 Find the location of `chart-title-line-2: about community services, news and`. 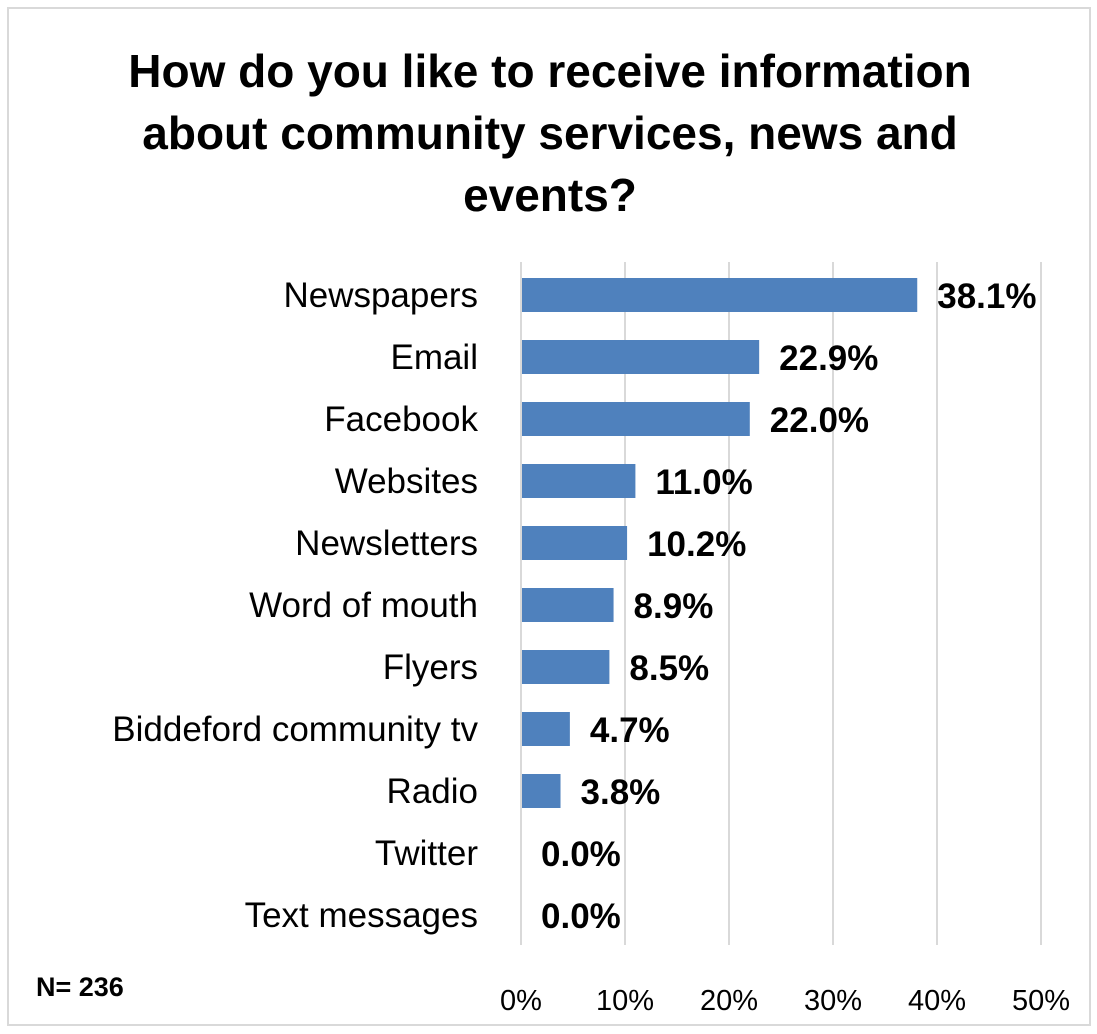

chart-title-line-2: about community services, news and is located at coordinates (550, 133).